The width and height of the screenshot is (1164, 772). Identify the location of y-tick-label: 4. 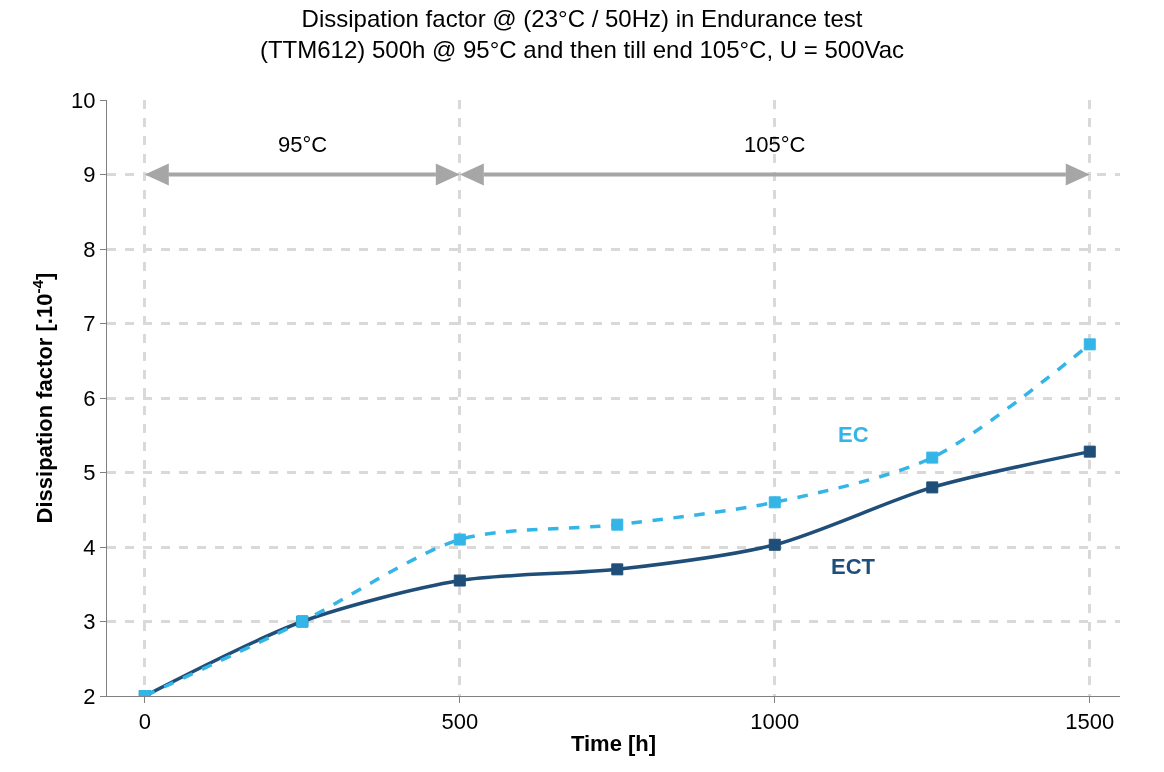
(89, 547).